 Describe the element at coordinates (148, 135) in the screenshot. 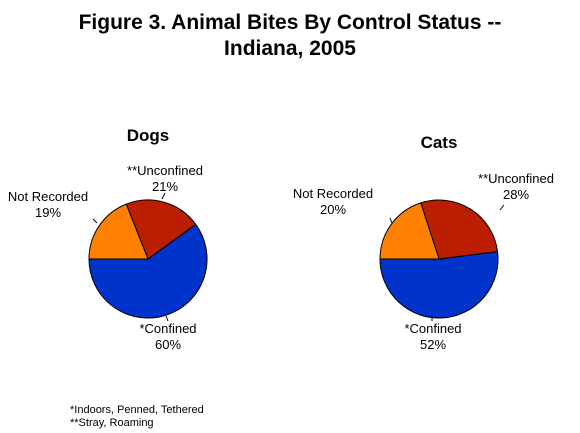

I see `pie-title: Dogs` at that location.